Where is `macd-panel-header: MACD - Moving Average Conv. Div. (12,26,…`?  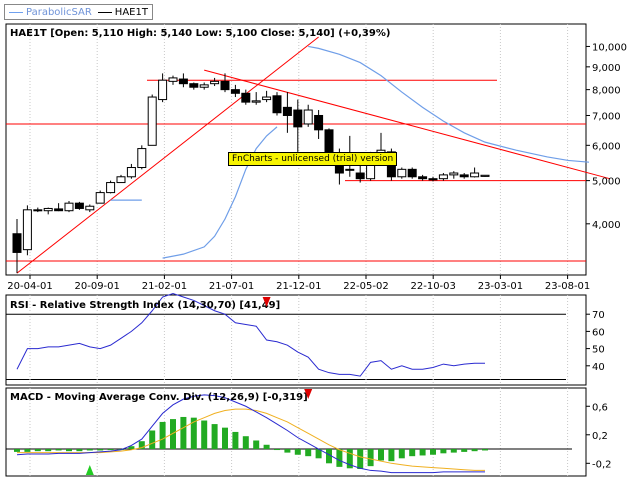 macd-panel-header: MACD - Moving Average Conv. Div. (12,26,… is located at coordinates (159, 397).